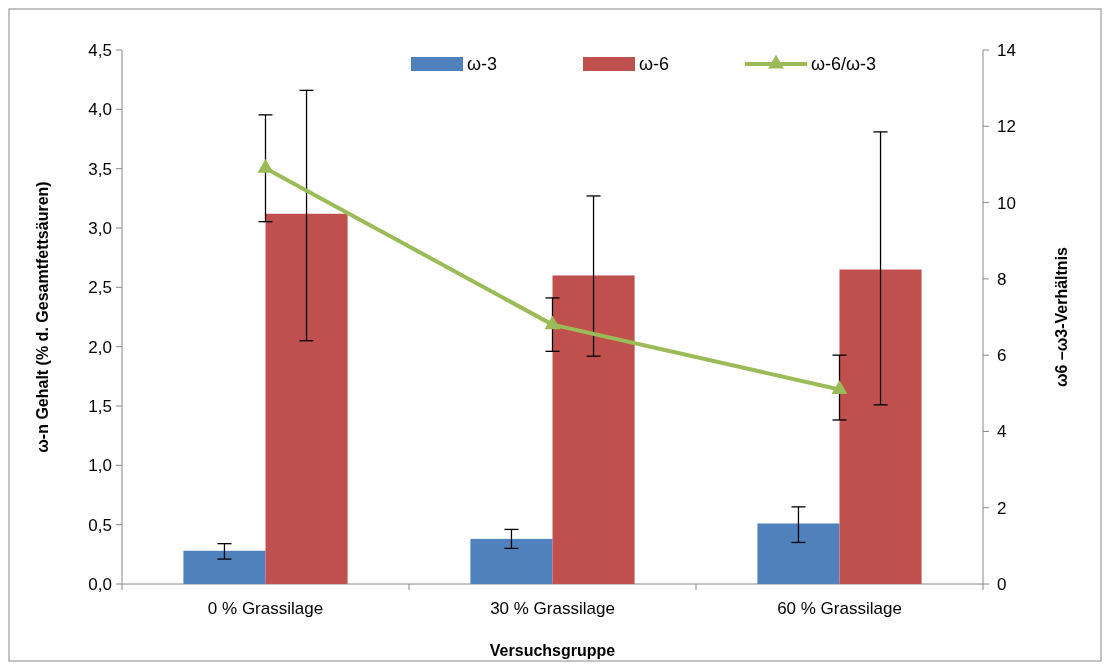  Describe the element at coordinates (100, 347) in the screenshot. I see `y-tick-label: 2,0` at that location.